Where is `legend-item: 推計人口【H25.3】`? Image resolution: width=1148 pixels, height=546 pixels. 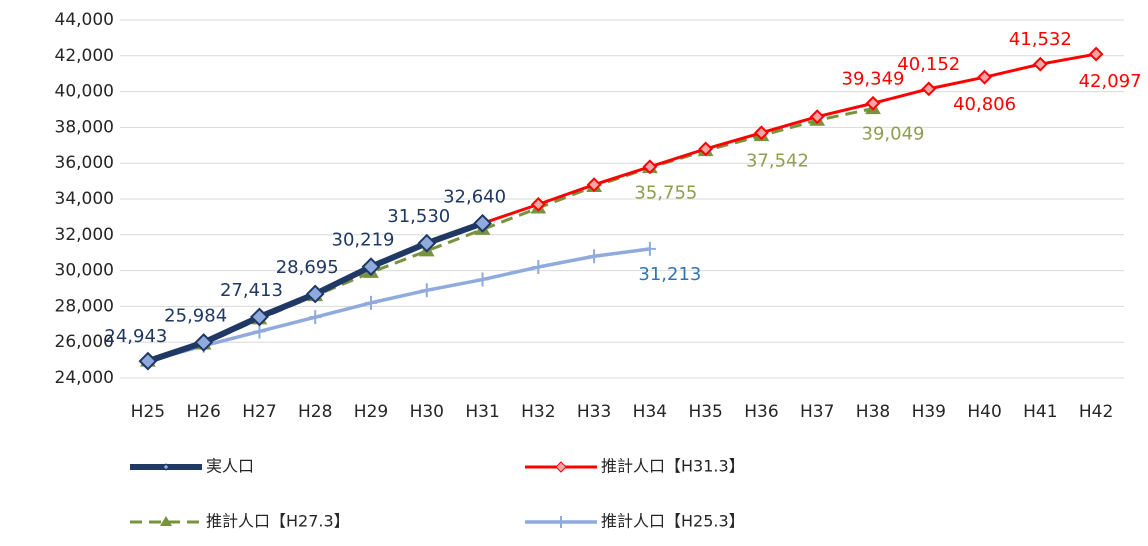 legend-item: 推計人口【H25.3】 is located at coordinates (635, 521).